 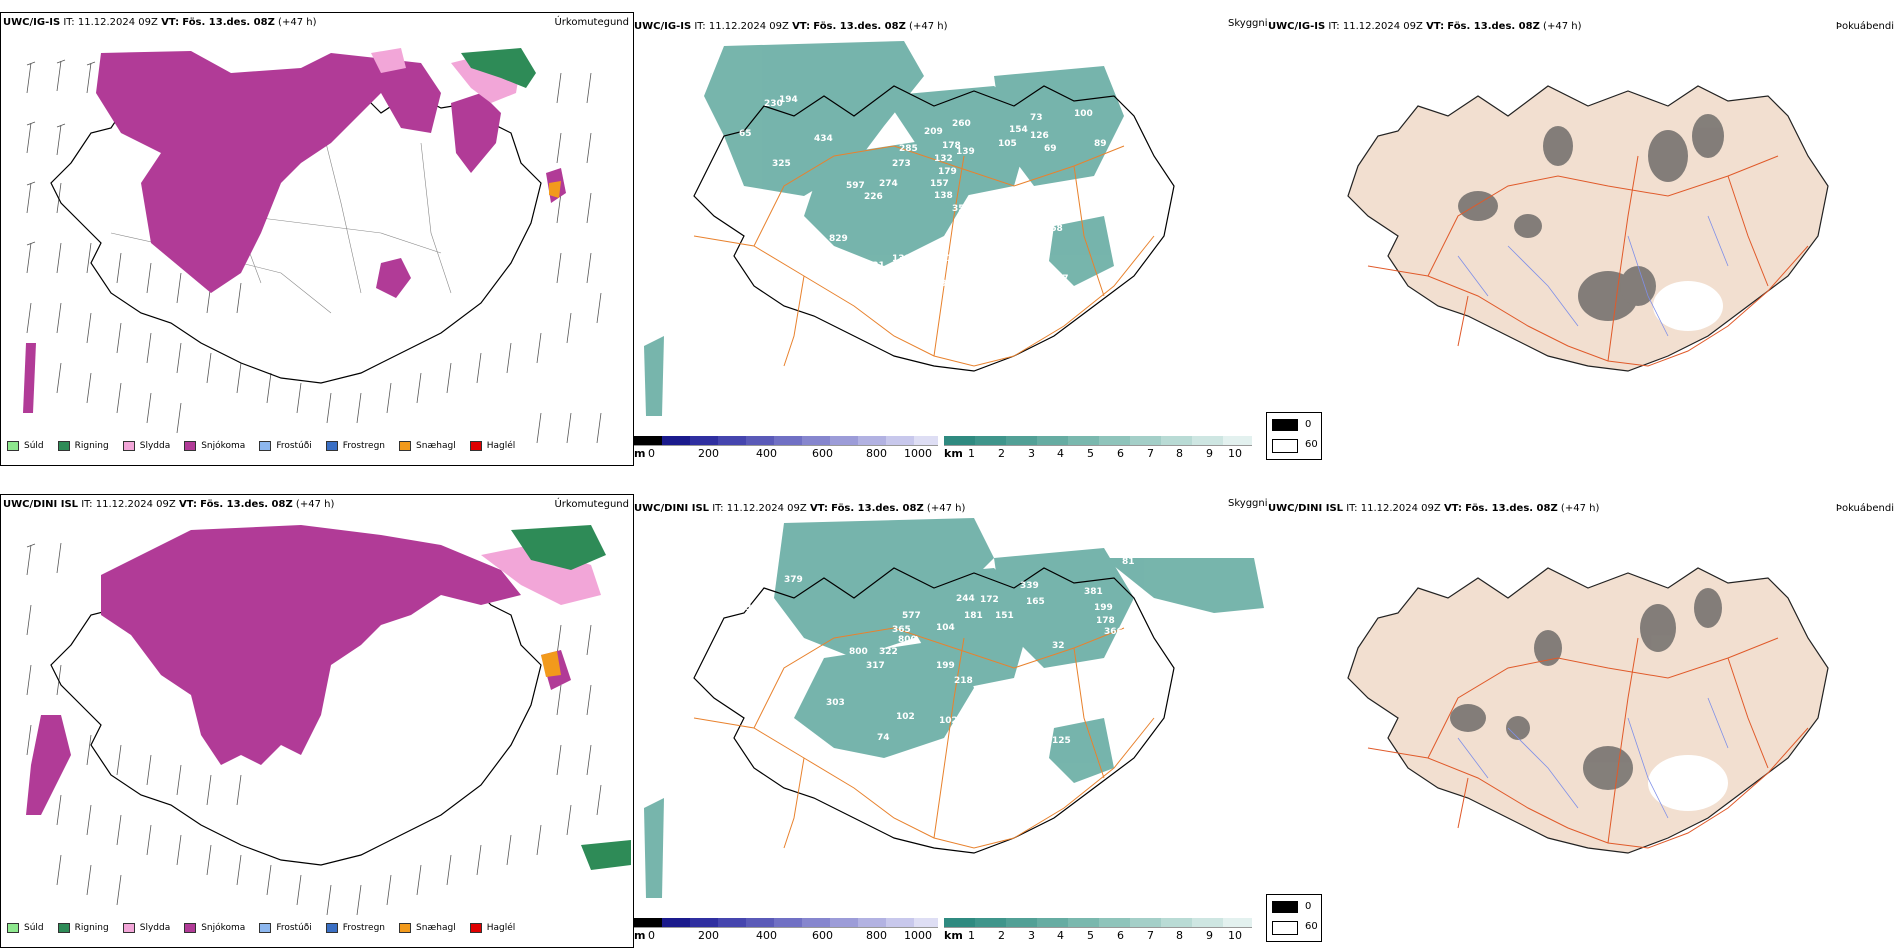 I want to click on visibility-colorbar-top: km 1 2 3 4 5 6 7 8 9 10, so click(x=1098, y=449).